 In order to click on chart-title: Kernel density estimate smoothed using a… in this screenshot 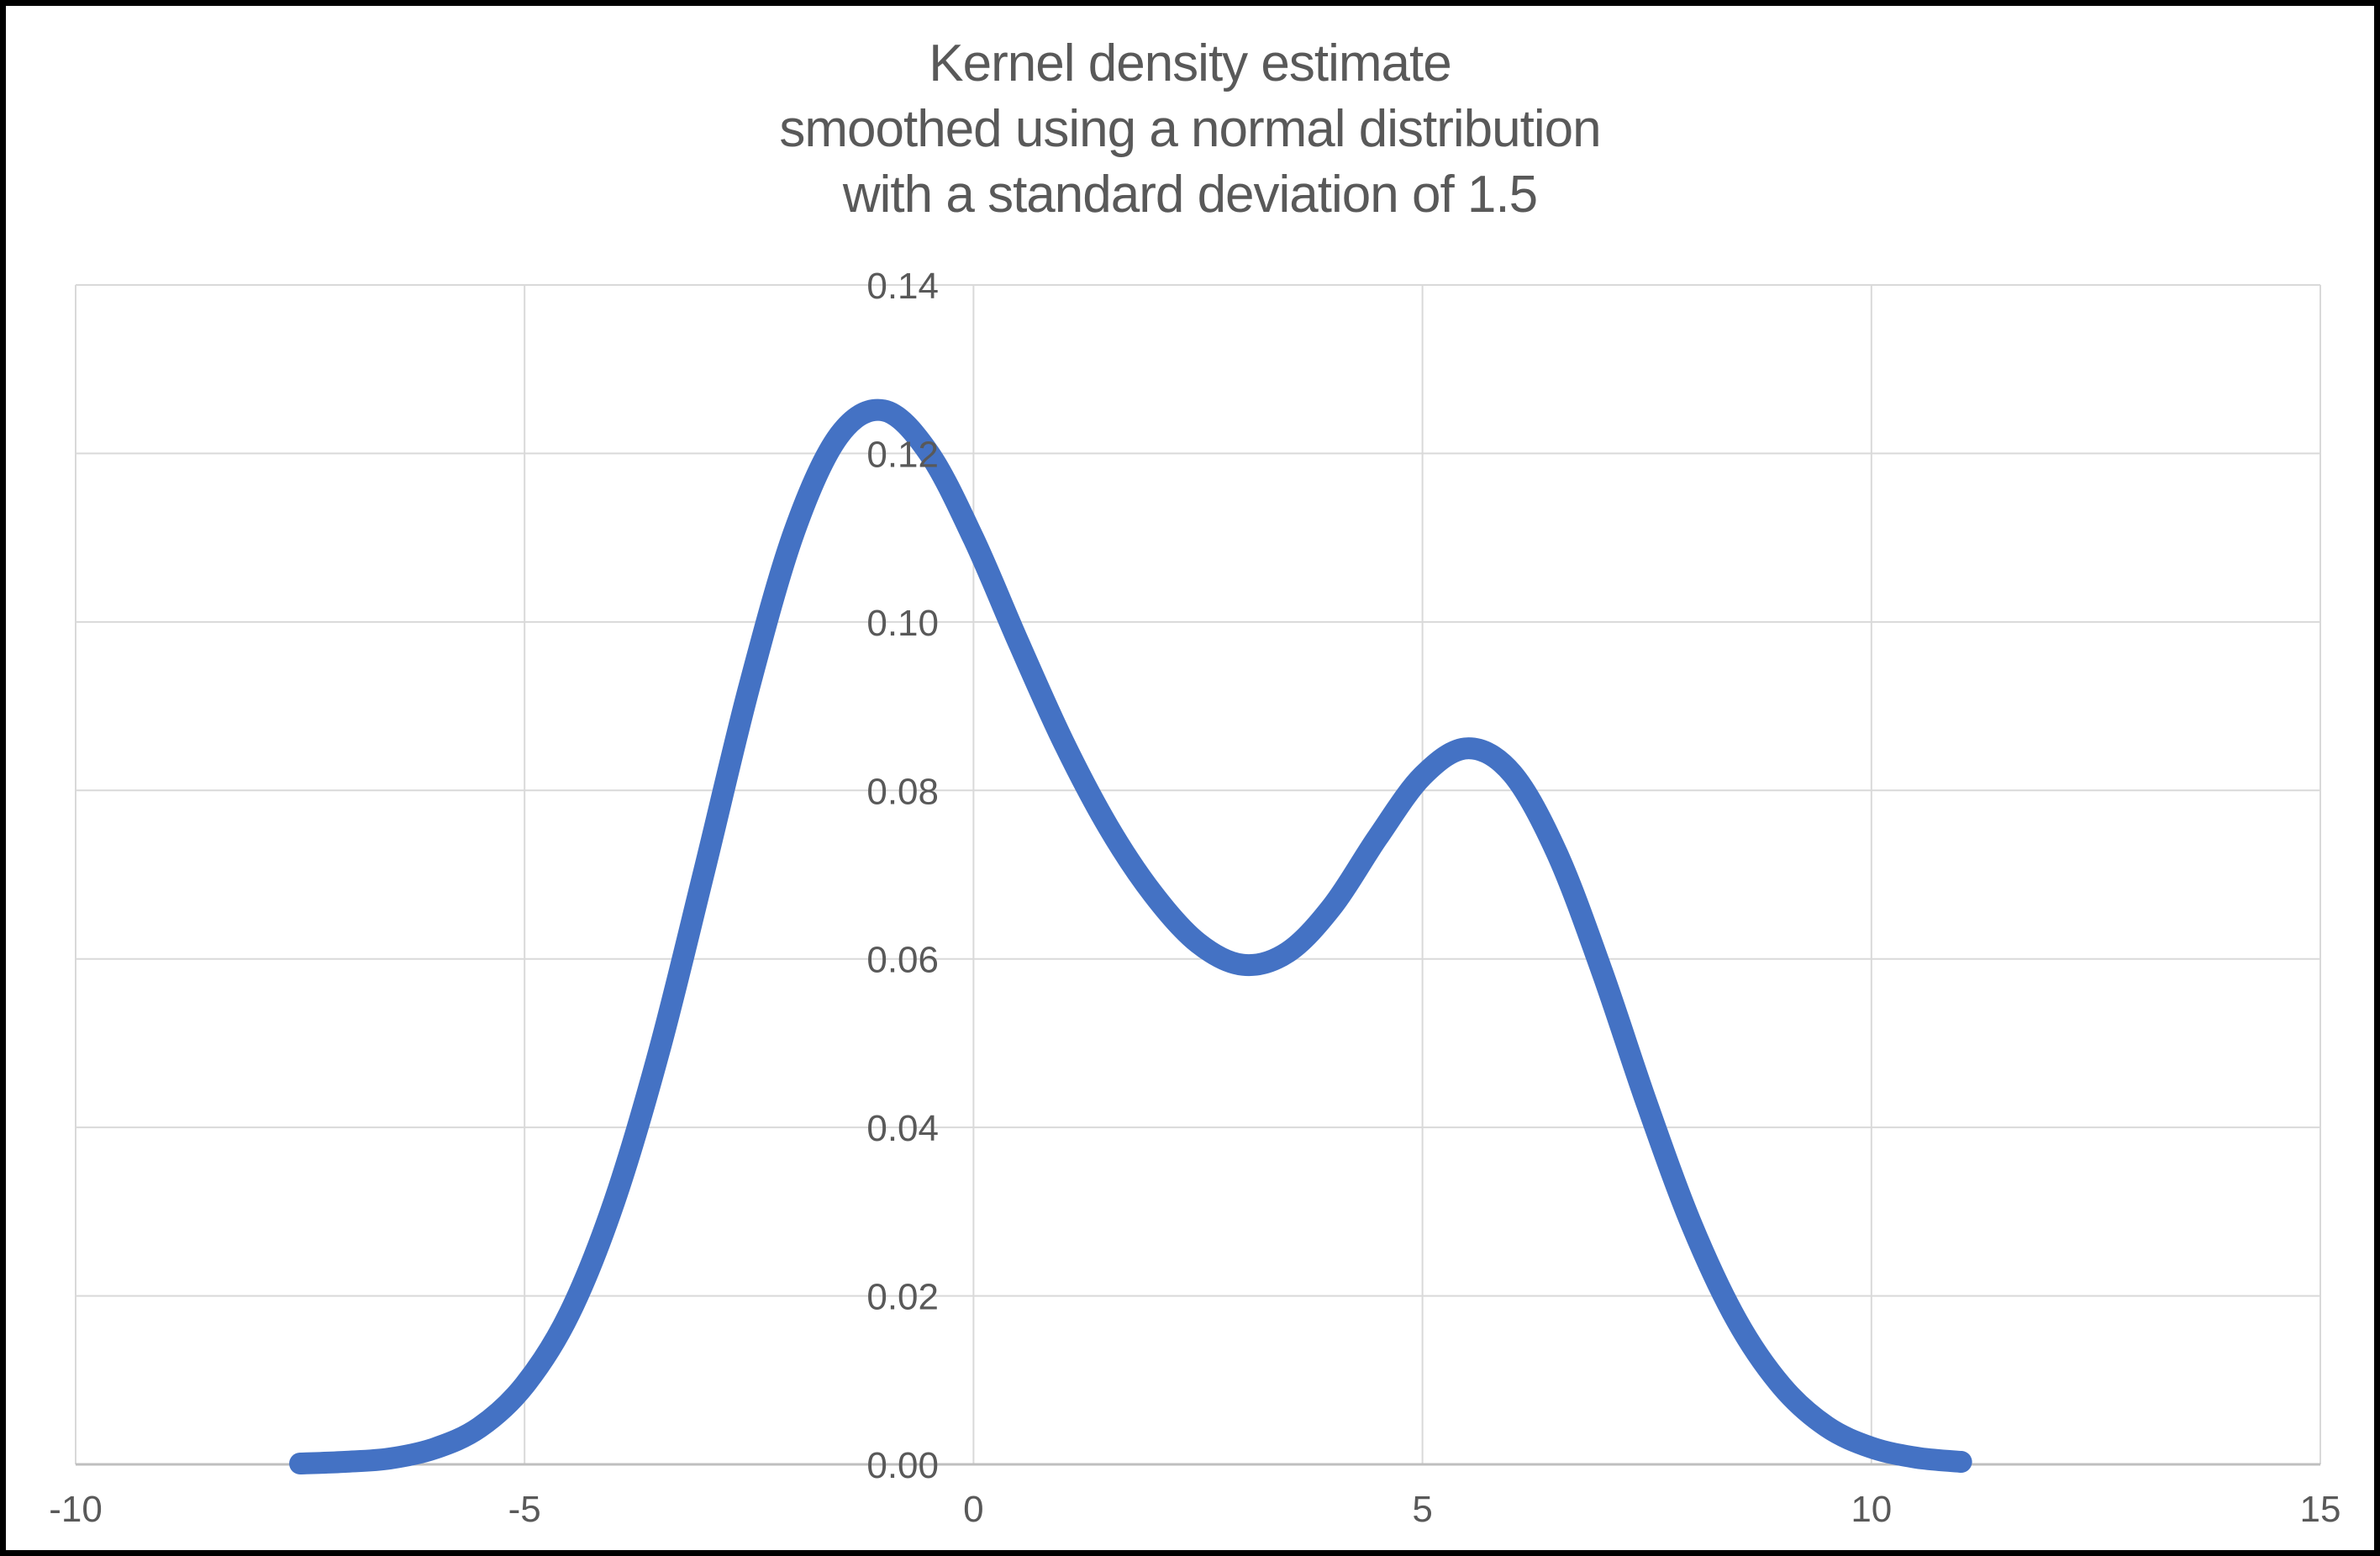, I will do `click(1190, 129)`.